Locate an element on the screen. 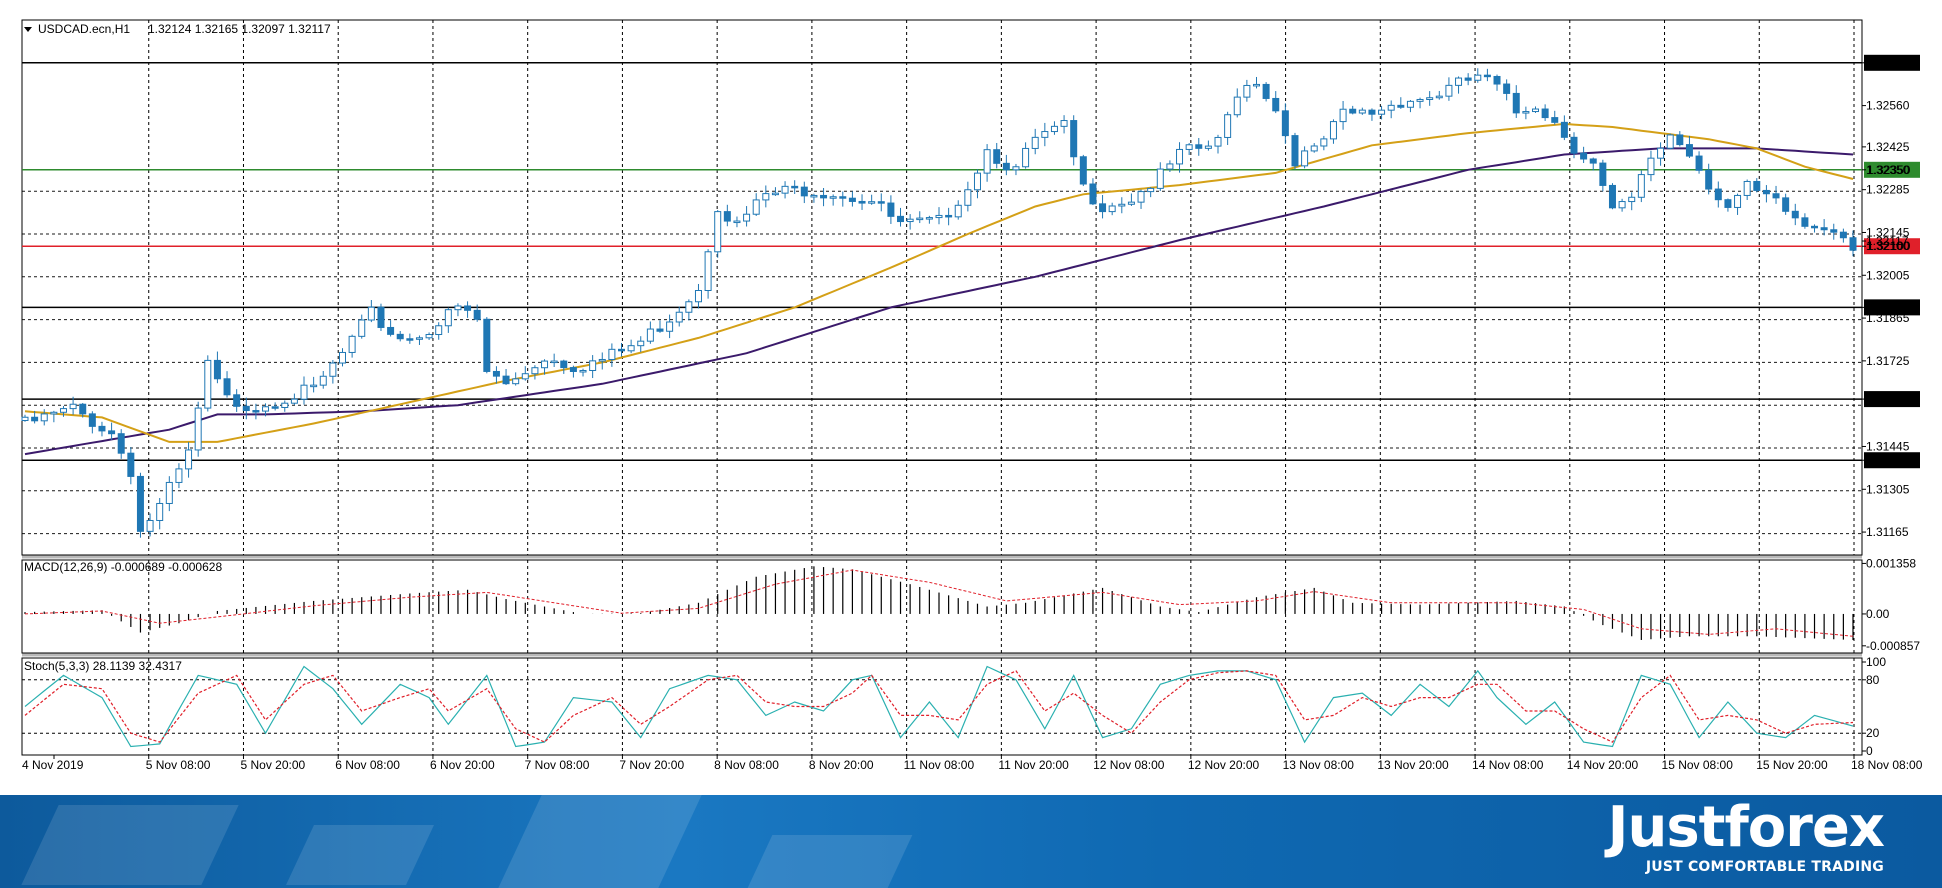 This screenshot has height=888, width=1942. footer-shard is located at coordinates (830, 861).